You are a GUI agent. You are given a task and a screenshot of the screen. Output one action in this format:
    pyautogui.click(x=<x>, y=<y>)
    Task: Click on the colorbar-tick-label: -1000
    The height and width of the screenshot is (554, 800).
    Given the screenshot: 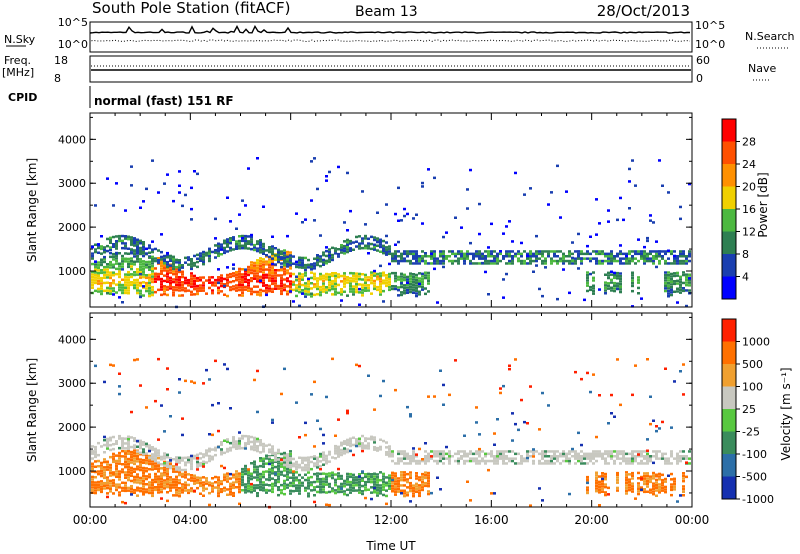 What is the action you would take?
    pyautogui.click(x=758, y=499)
    